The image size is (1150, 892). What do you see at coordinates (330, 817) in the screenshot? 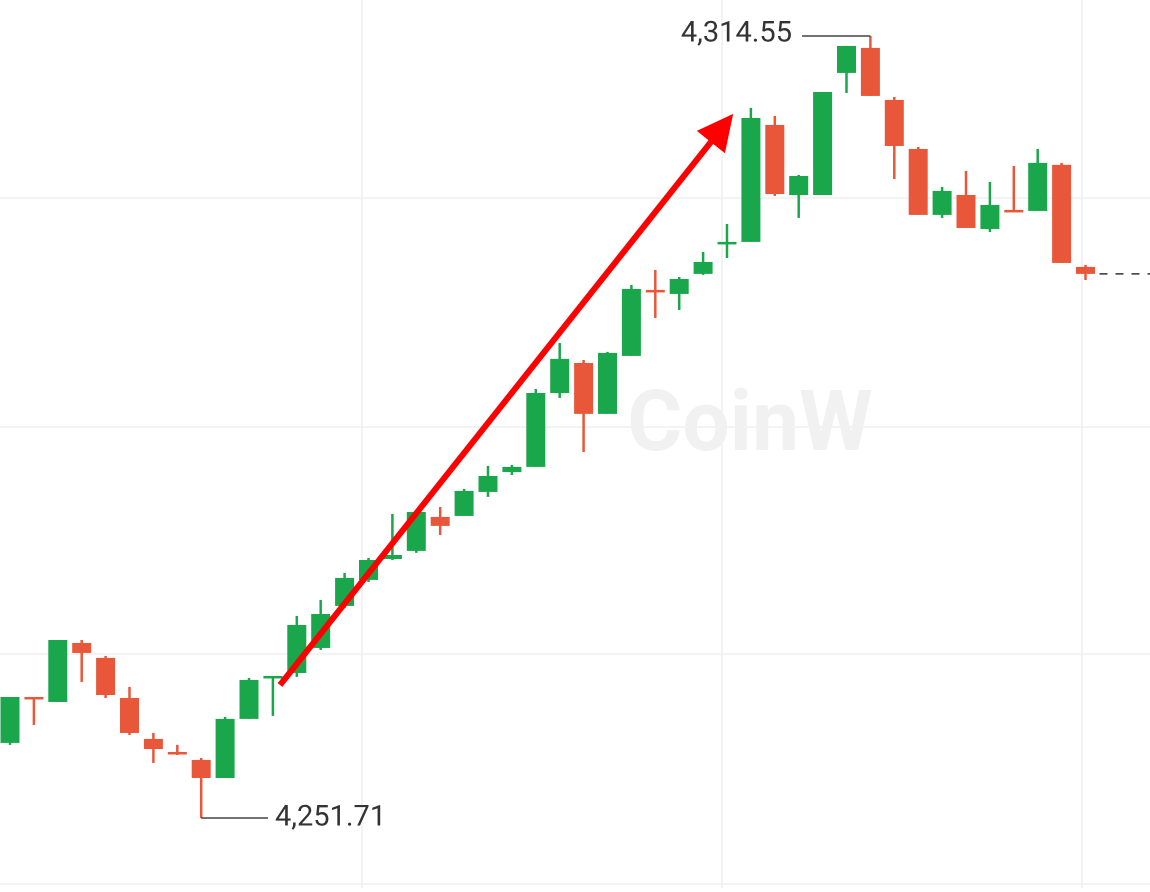
I see `low-label: 4,251.71` at bounding box center [330, 817].